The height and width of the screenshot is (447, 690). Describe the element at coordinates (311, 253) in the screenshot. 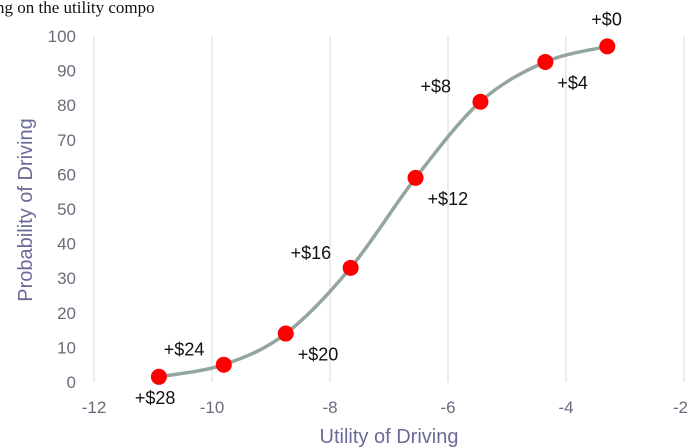

I see `point-label: +$16` at that location.